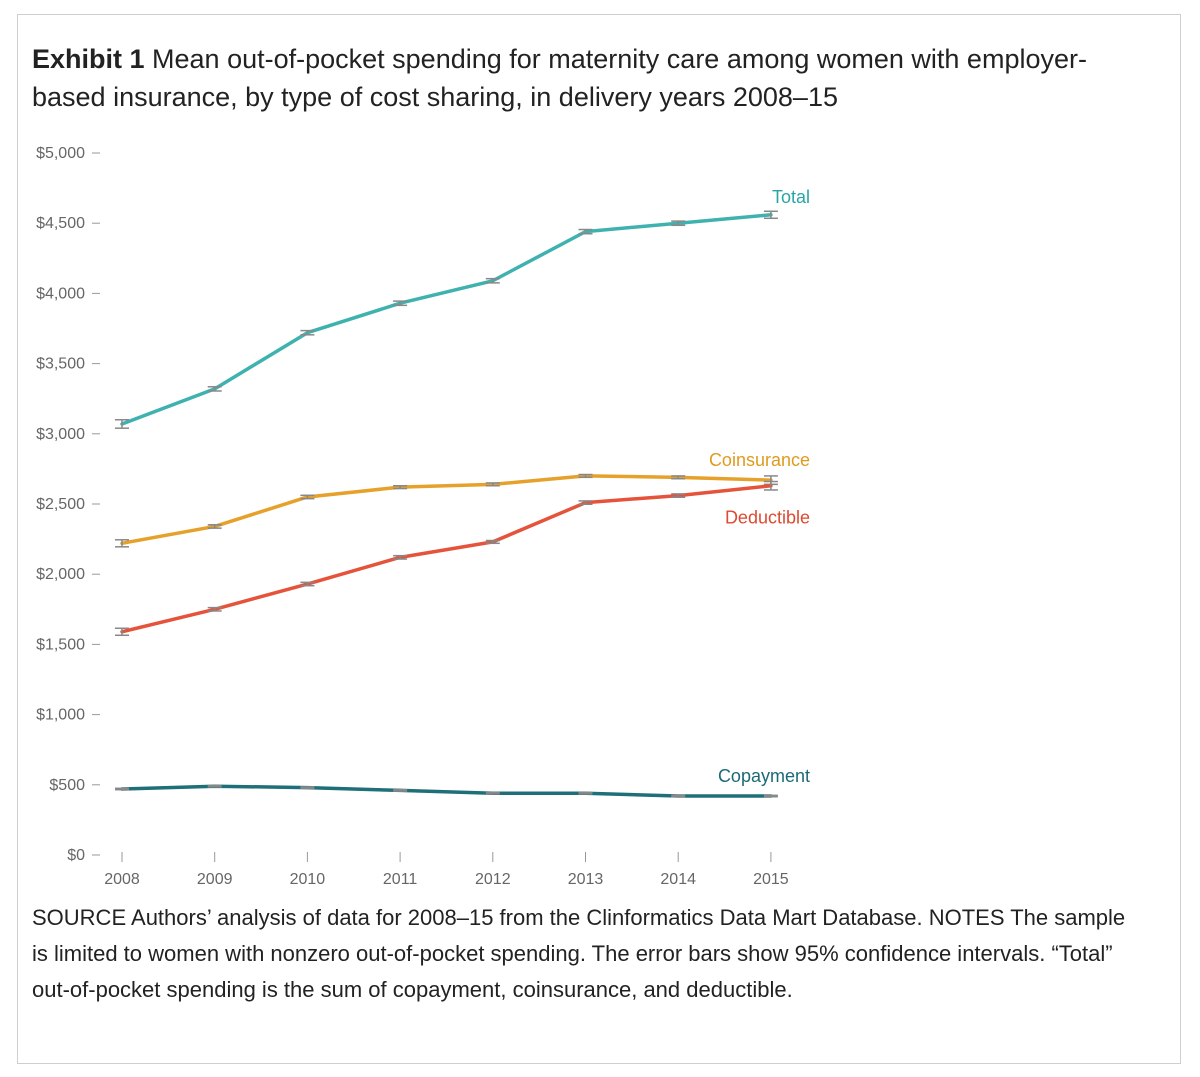  What do you see at coordinates (791, 197) in the screenshot?
I see `total-series-label: Total` at bounding box center [791, 197].